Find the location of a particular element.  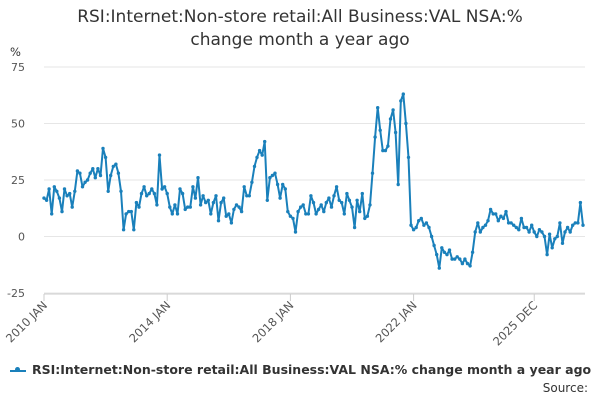

y-tick-label: 75 is located at coordinates (18, 67).